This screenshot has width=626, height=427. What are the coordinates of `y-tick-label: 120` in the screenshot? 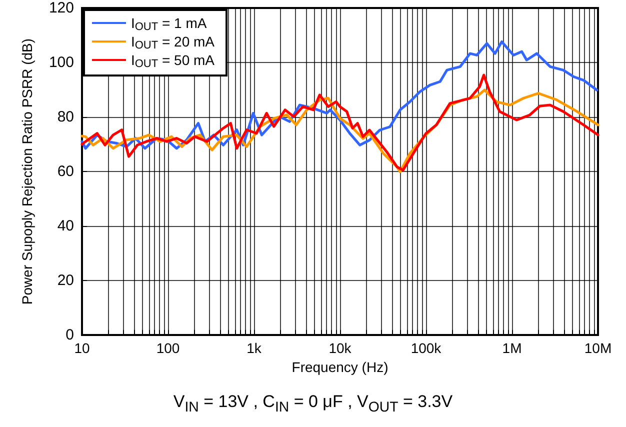 It's located at (61, 8).